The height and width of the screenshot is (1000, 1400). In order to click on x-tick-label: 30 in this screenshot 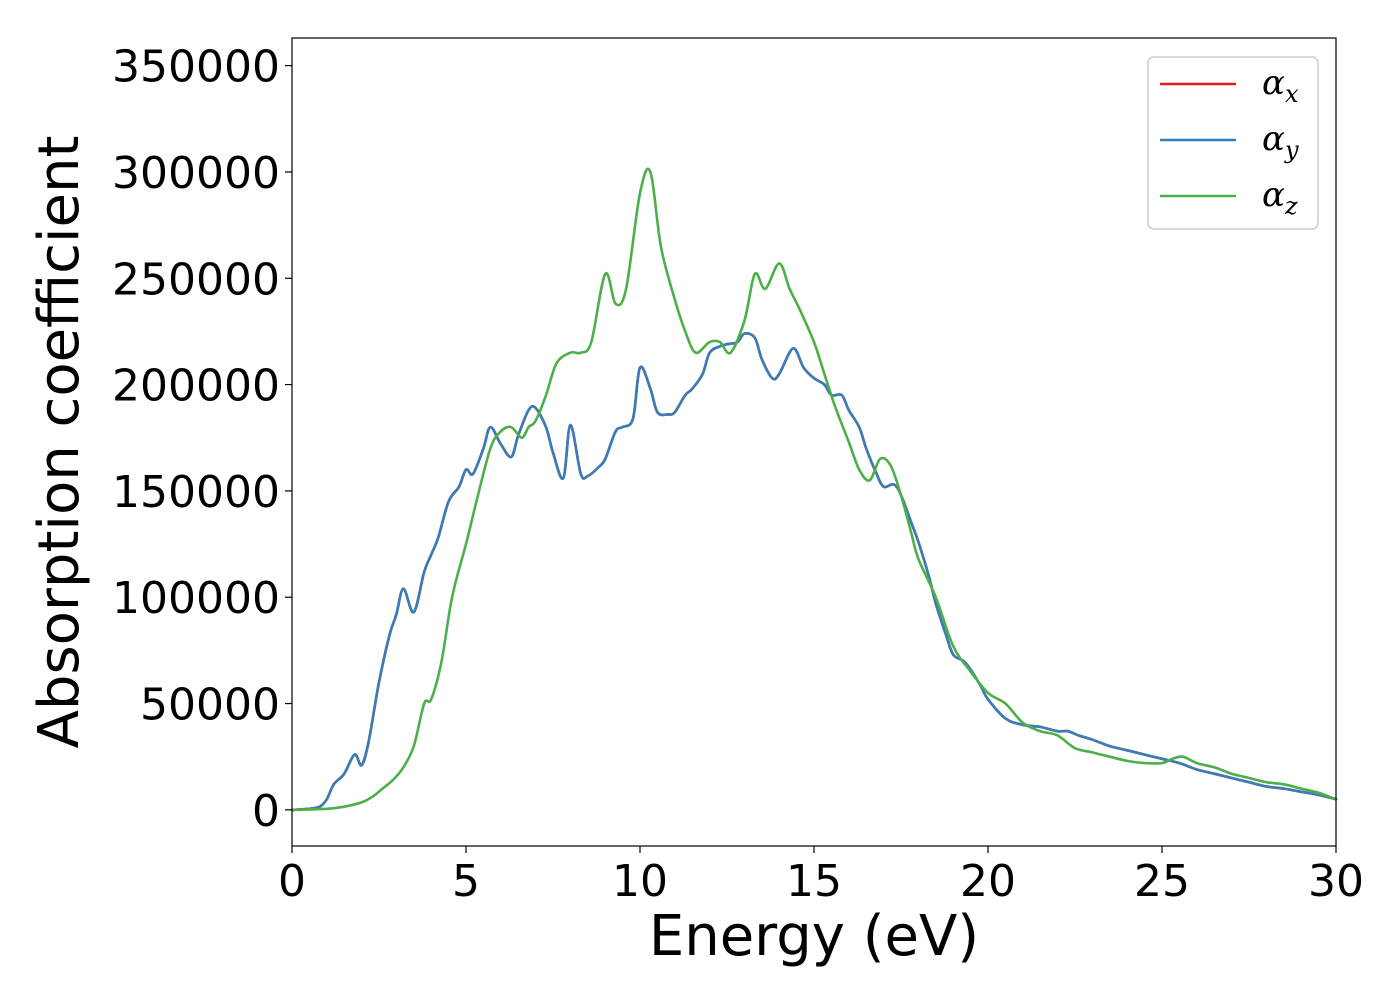, I will do `click(1336, 881)`.